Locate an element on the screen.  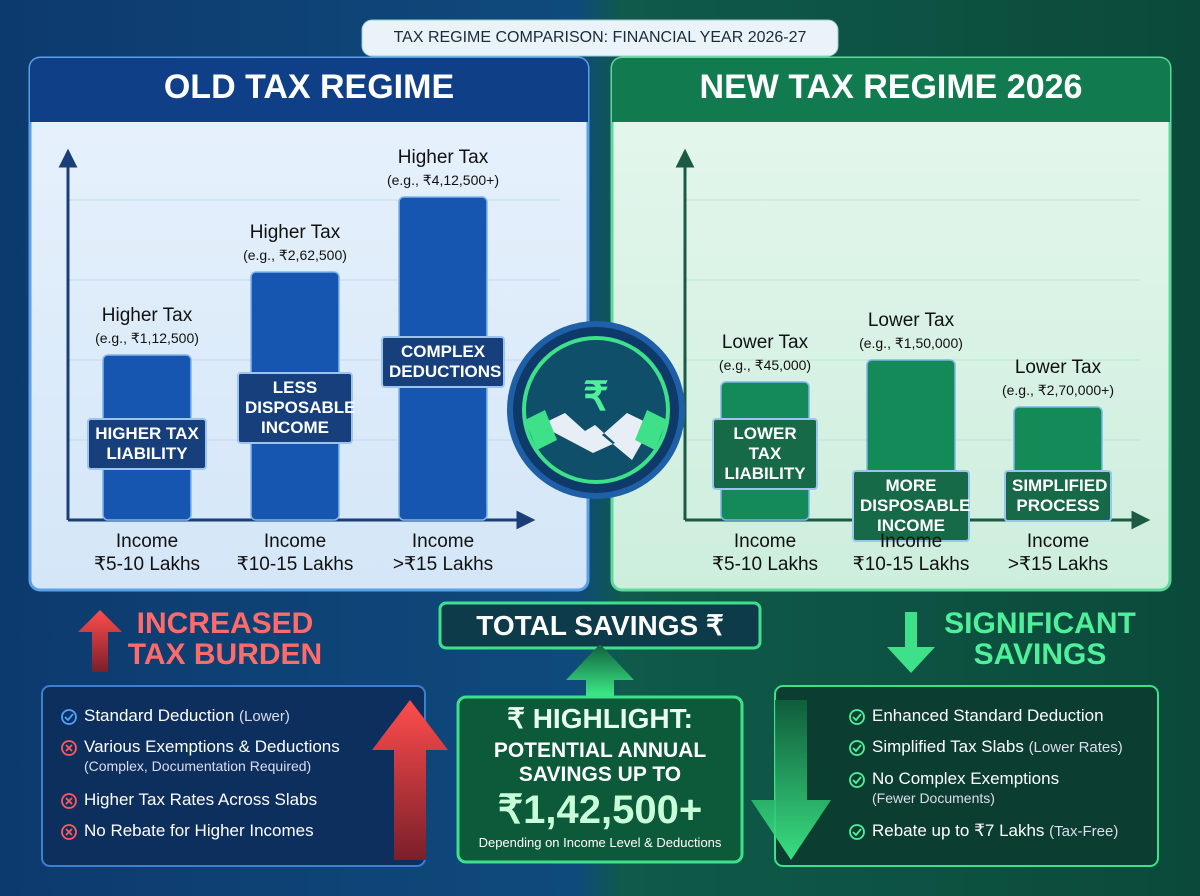
rupee-icon: ₹ is located at coordinates (595, 397).